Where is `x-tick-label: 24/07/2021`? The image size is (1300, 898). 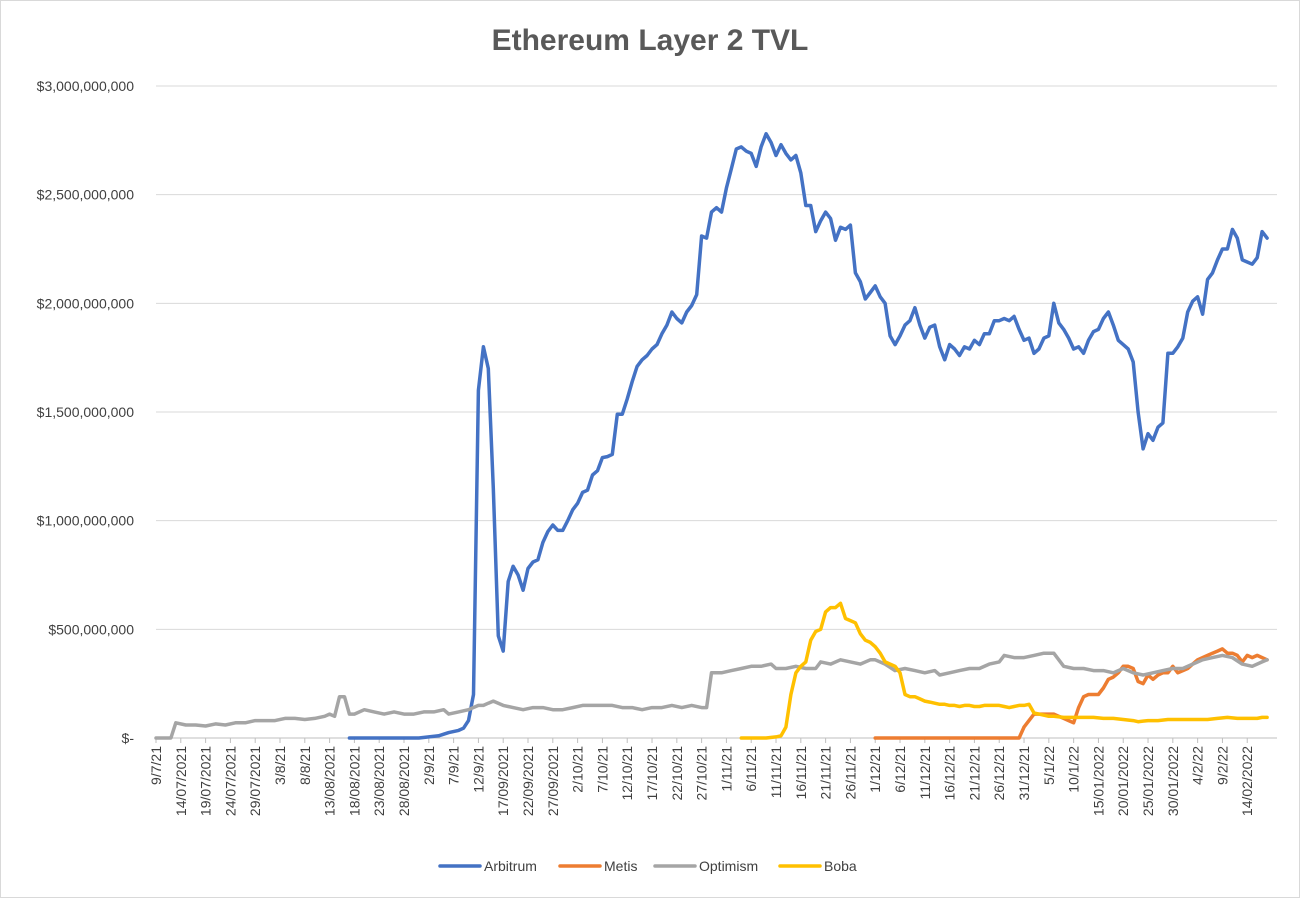
x-tick-label: 24/07/2021 is located at coordinates (230, 781).